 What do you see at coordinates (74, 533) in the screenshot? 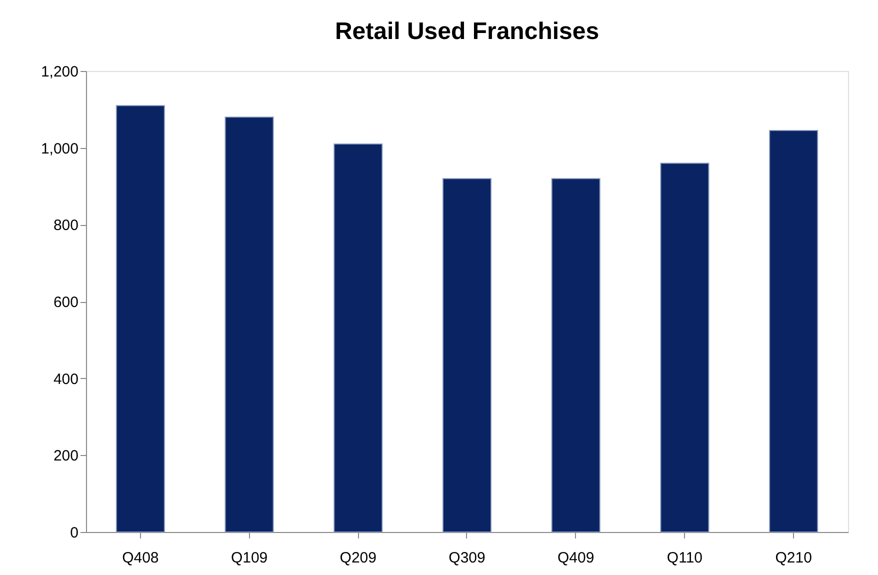
I see `y-tick-label: 0` at bounding box center [74, 533].